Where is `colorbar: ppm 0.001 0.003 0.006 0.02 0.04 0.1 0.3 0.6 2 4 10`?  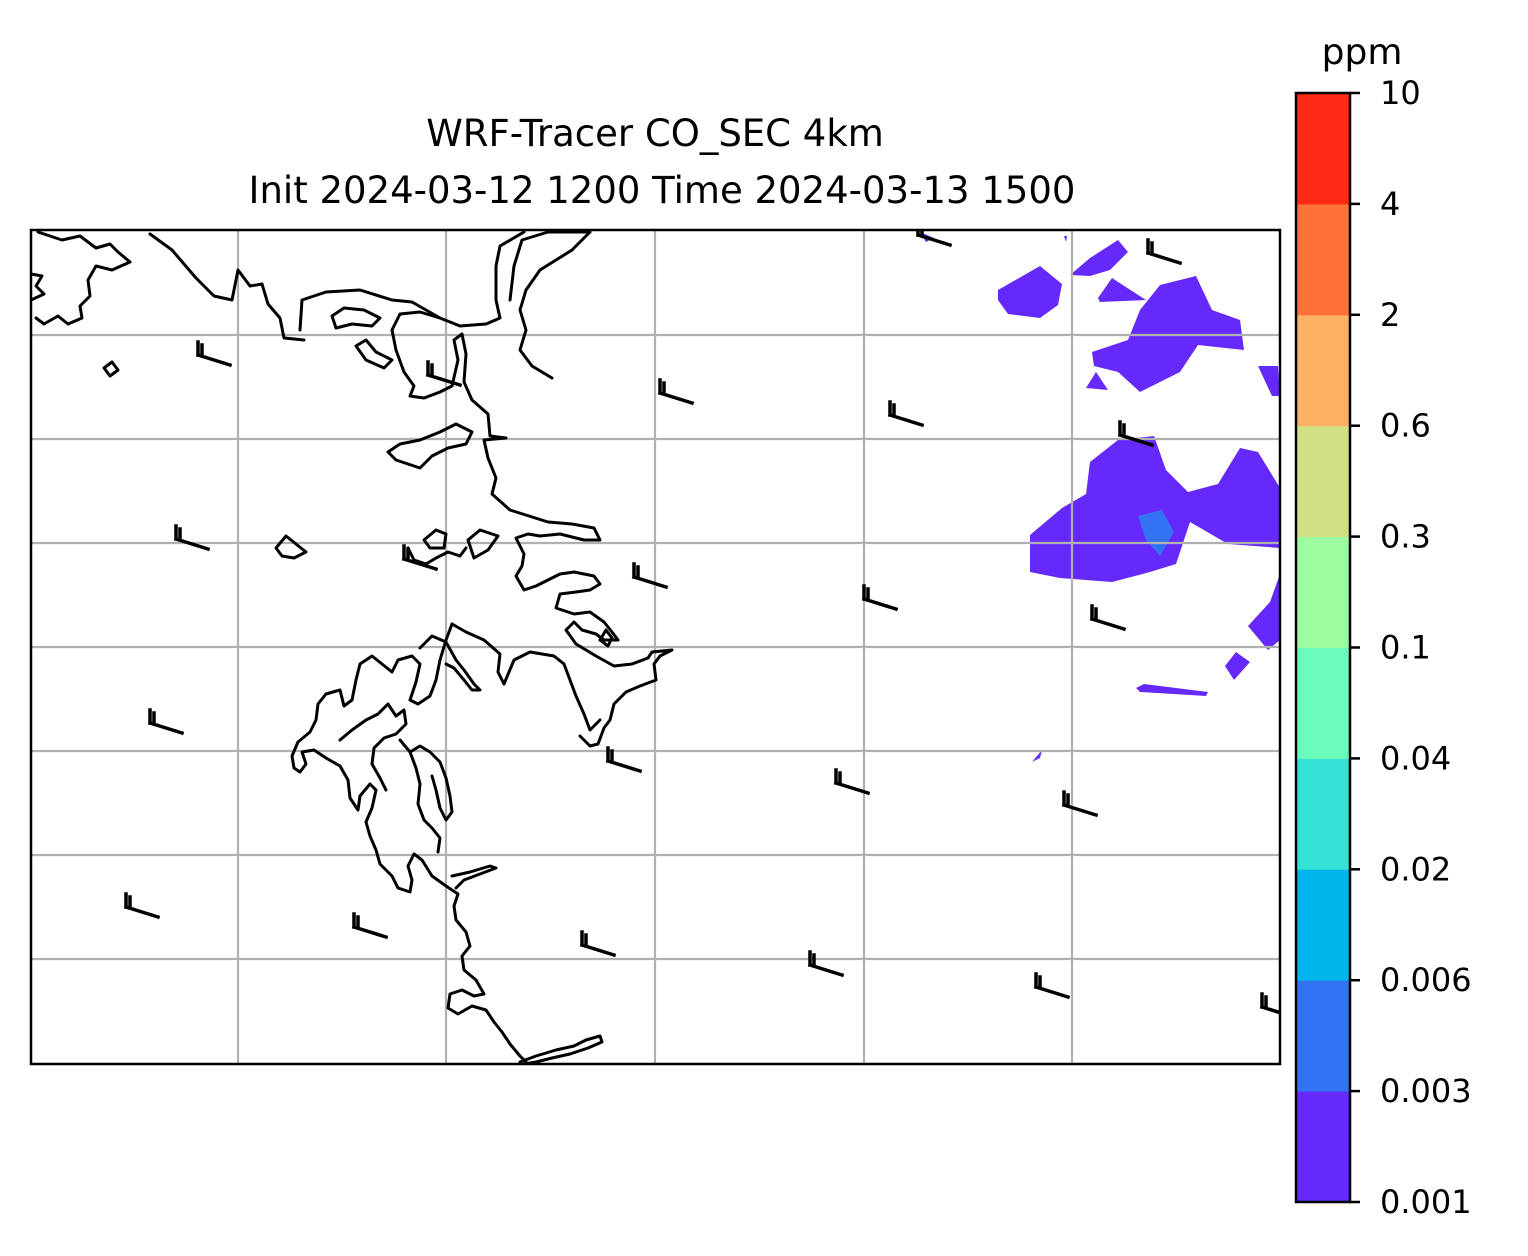 colorbar: ppm 0.001 0.003 0.006 0.02 0.04 0.1 0.3 0.6 2 4 10 is located at coordinates (1383, 626).